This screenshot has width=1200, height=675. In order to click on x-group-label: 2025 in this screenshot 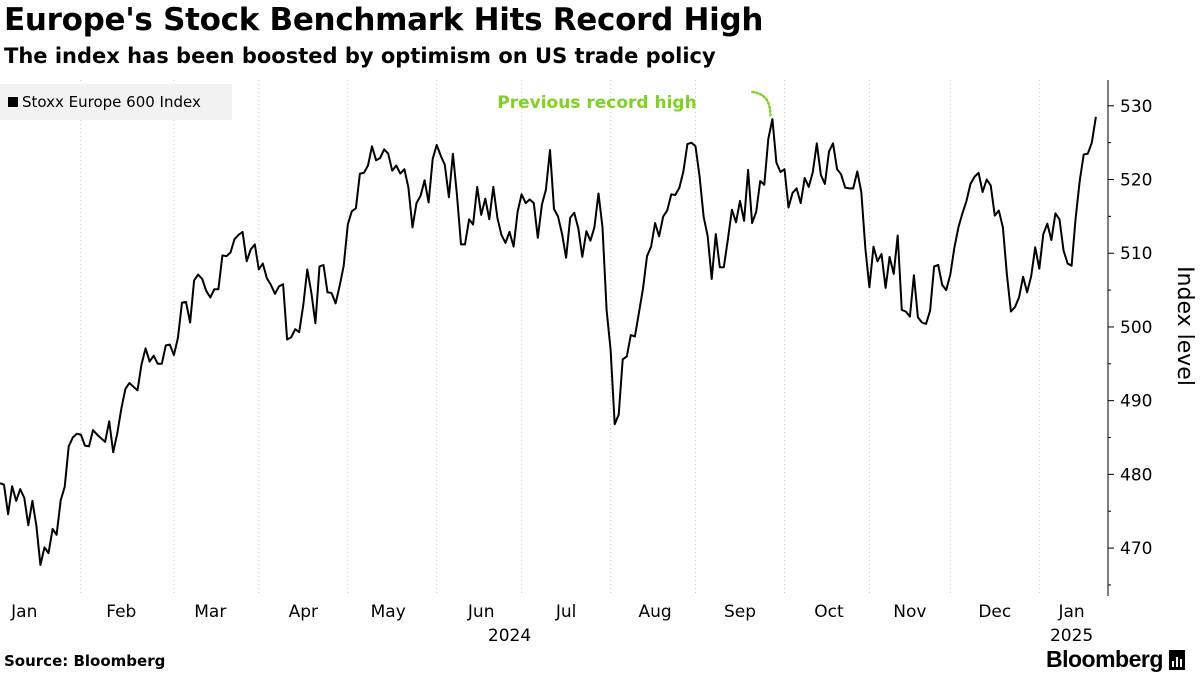, I will do `click(1071, 636)`.